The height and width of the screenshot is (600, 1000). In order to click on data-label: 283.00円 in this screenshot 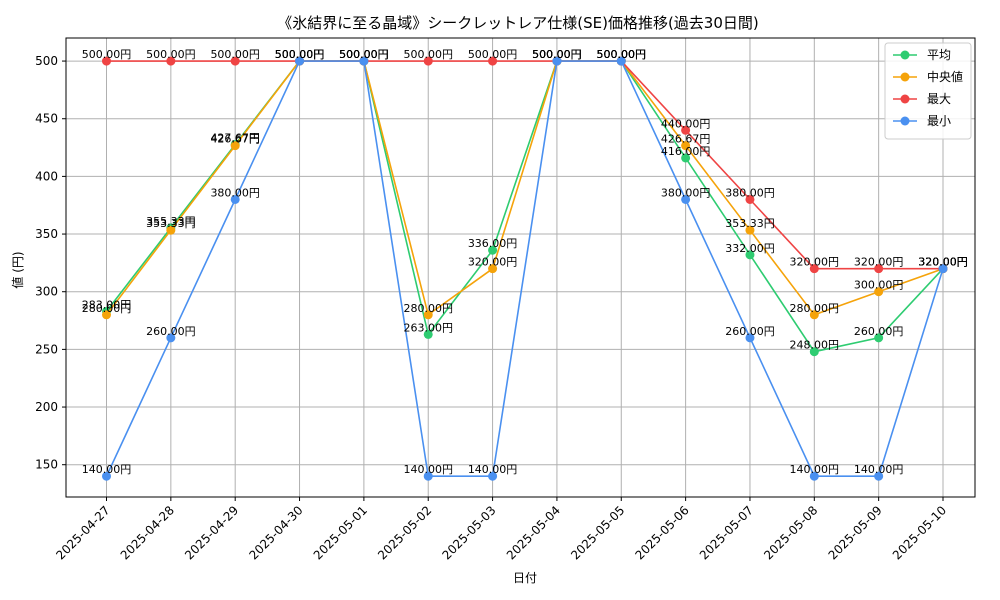, I will do `click(107, 304)`.